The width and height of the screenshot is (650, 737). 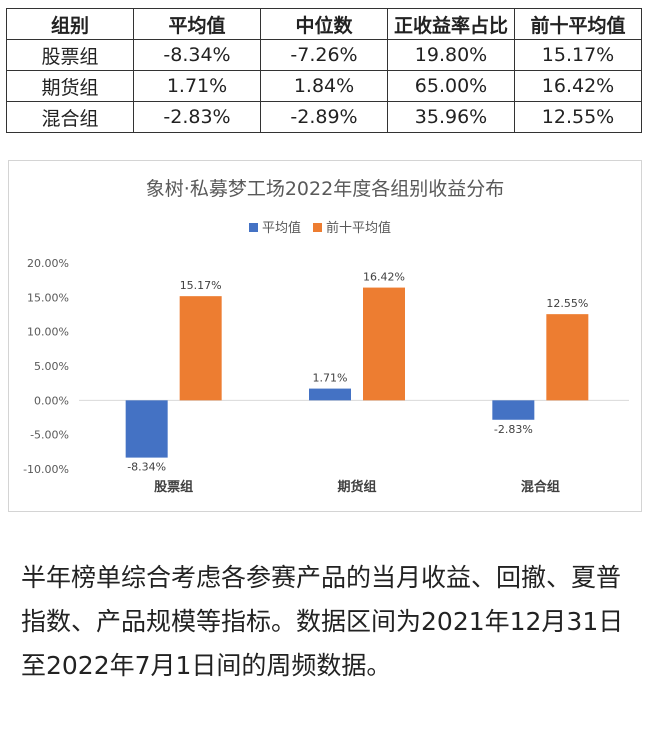 What do you see at coordinates (358, 228) in the screenshot?
I see `legend-label: 前十平均值` at bounding box center [358, 228].